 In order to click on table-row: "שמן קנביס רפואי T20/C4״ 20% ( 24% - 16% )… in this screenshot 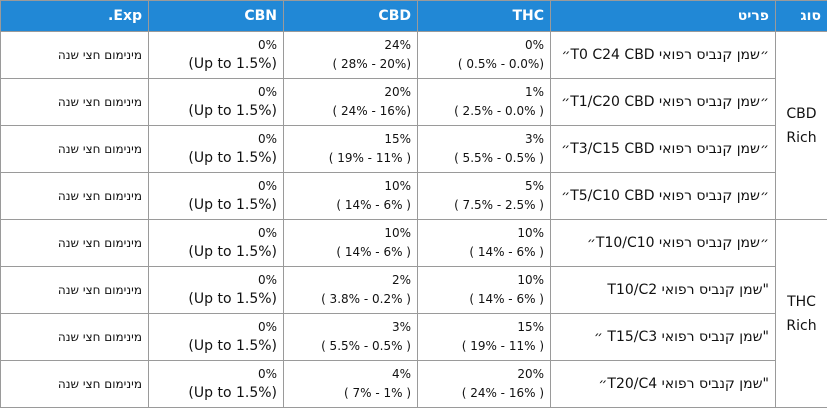, I will do `click(413, 384)`.